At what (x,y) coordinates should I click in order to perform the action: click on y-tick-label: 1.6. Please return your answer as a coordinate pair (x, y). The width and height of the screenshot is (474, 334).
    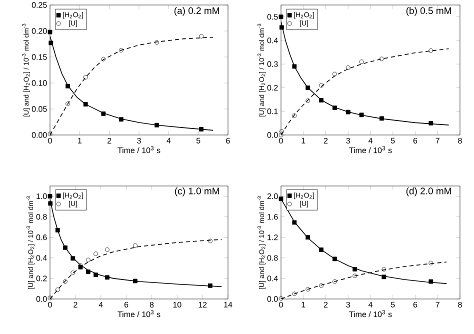
    Looking at the image, I should click on (273, 217).